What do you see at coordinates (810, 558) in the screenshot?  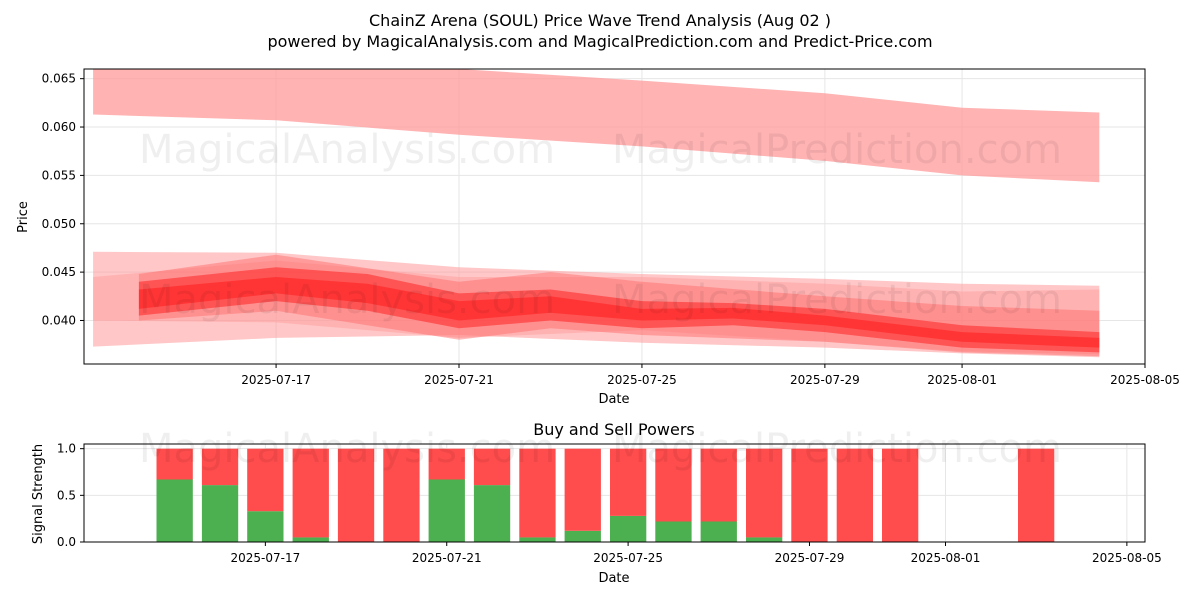 I see `bottom-x-tick-label: 2025-07-29` at bounding box center [810, 558].